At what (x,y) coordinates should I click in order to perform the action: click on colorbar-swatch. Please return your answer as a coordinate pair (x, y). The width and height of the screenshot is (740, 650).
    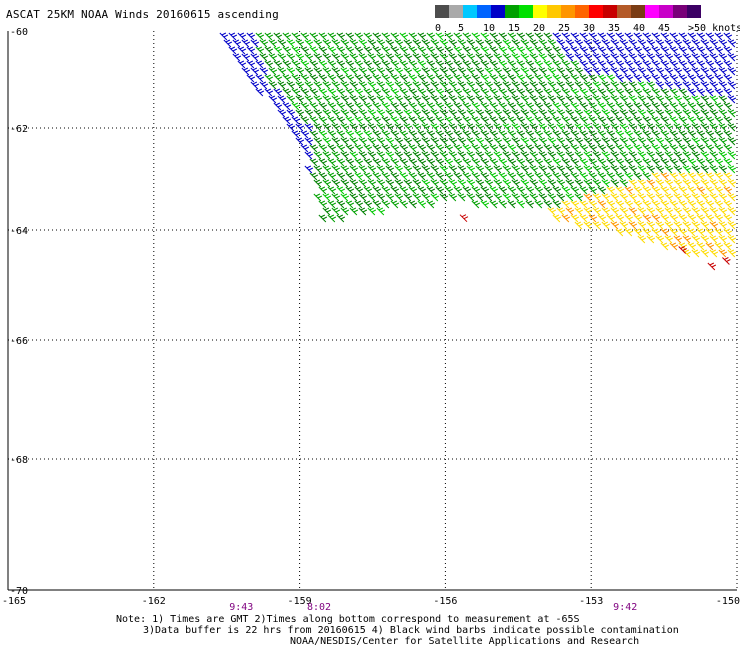
    Looking at the image, I should click on (442, 11).